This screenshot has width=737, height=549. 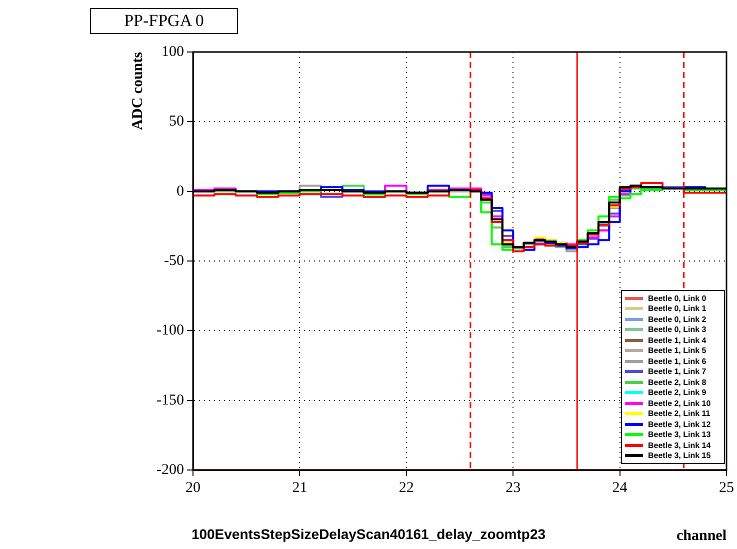 I want to click on y-axis-title: ADC counts, so click(x=138, y=91).